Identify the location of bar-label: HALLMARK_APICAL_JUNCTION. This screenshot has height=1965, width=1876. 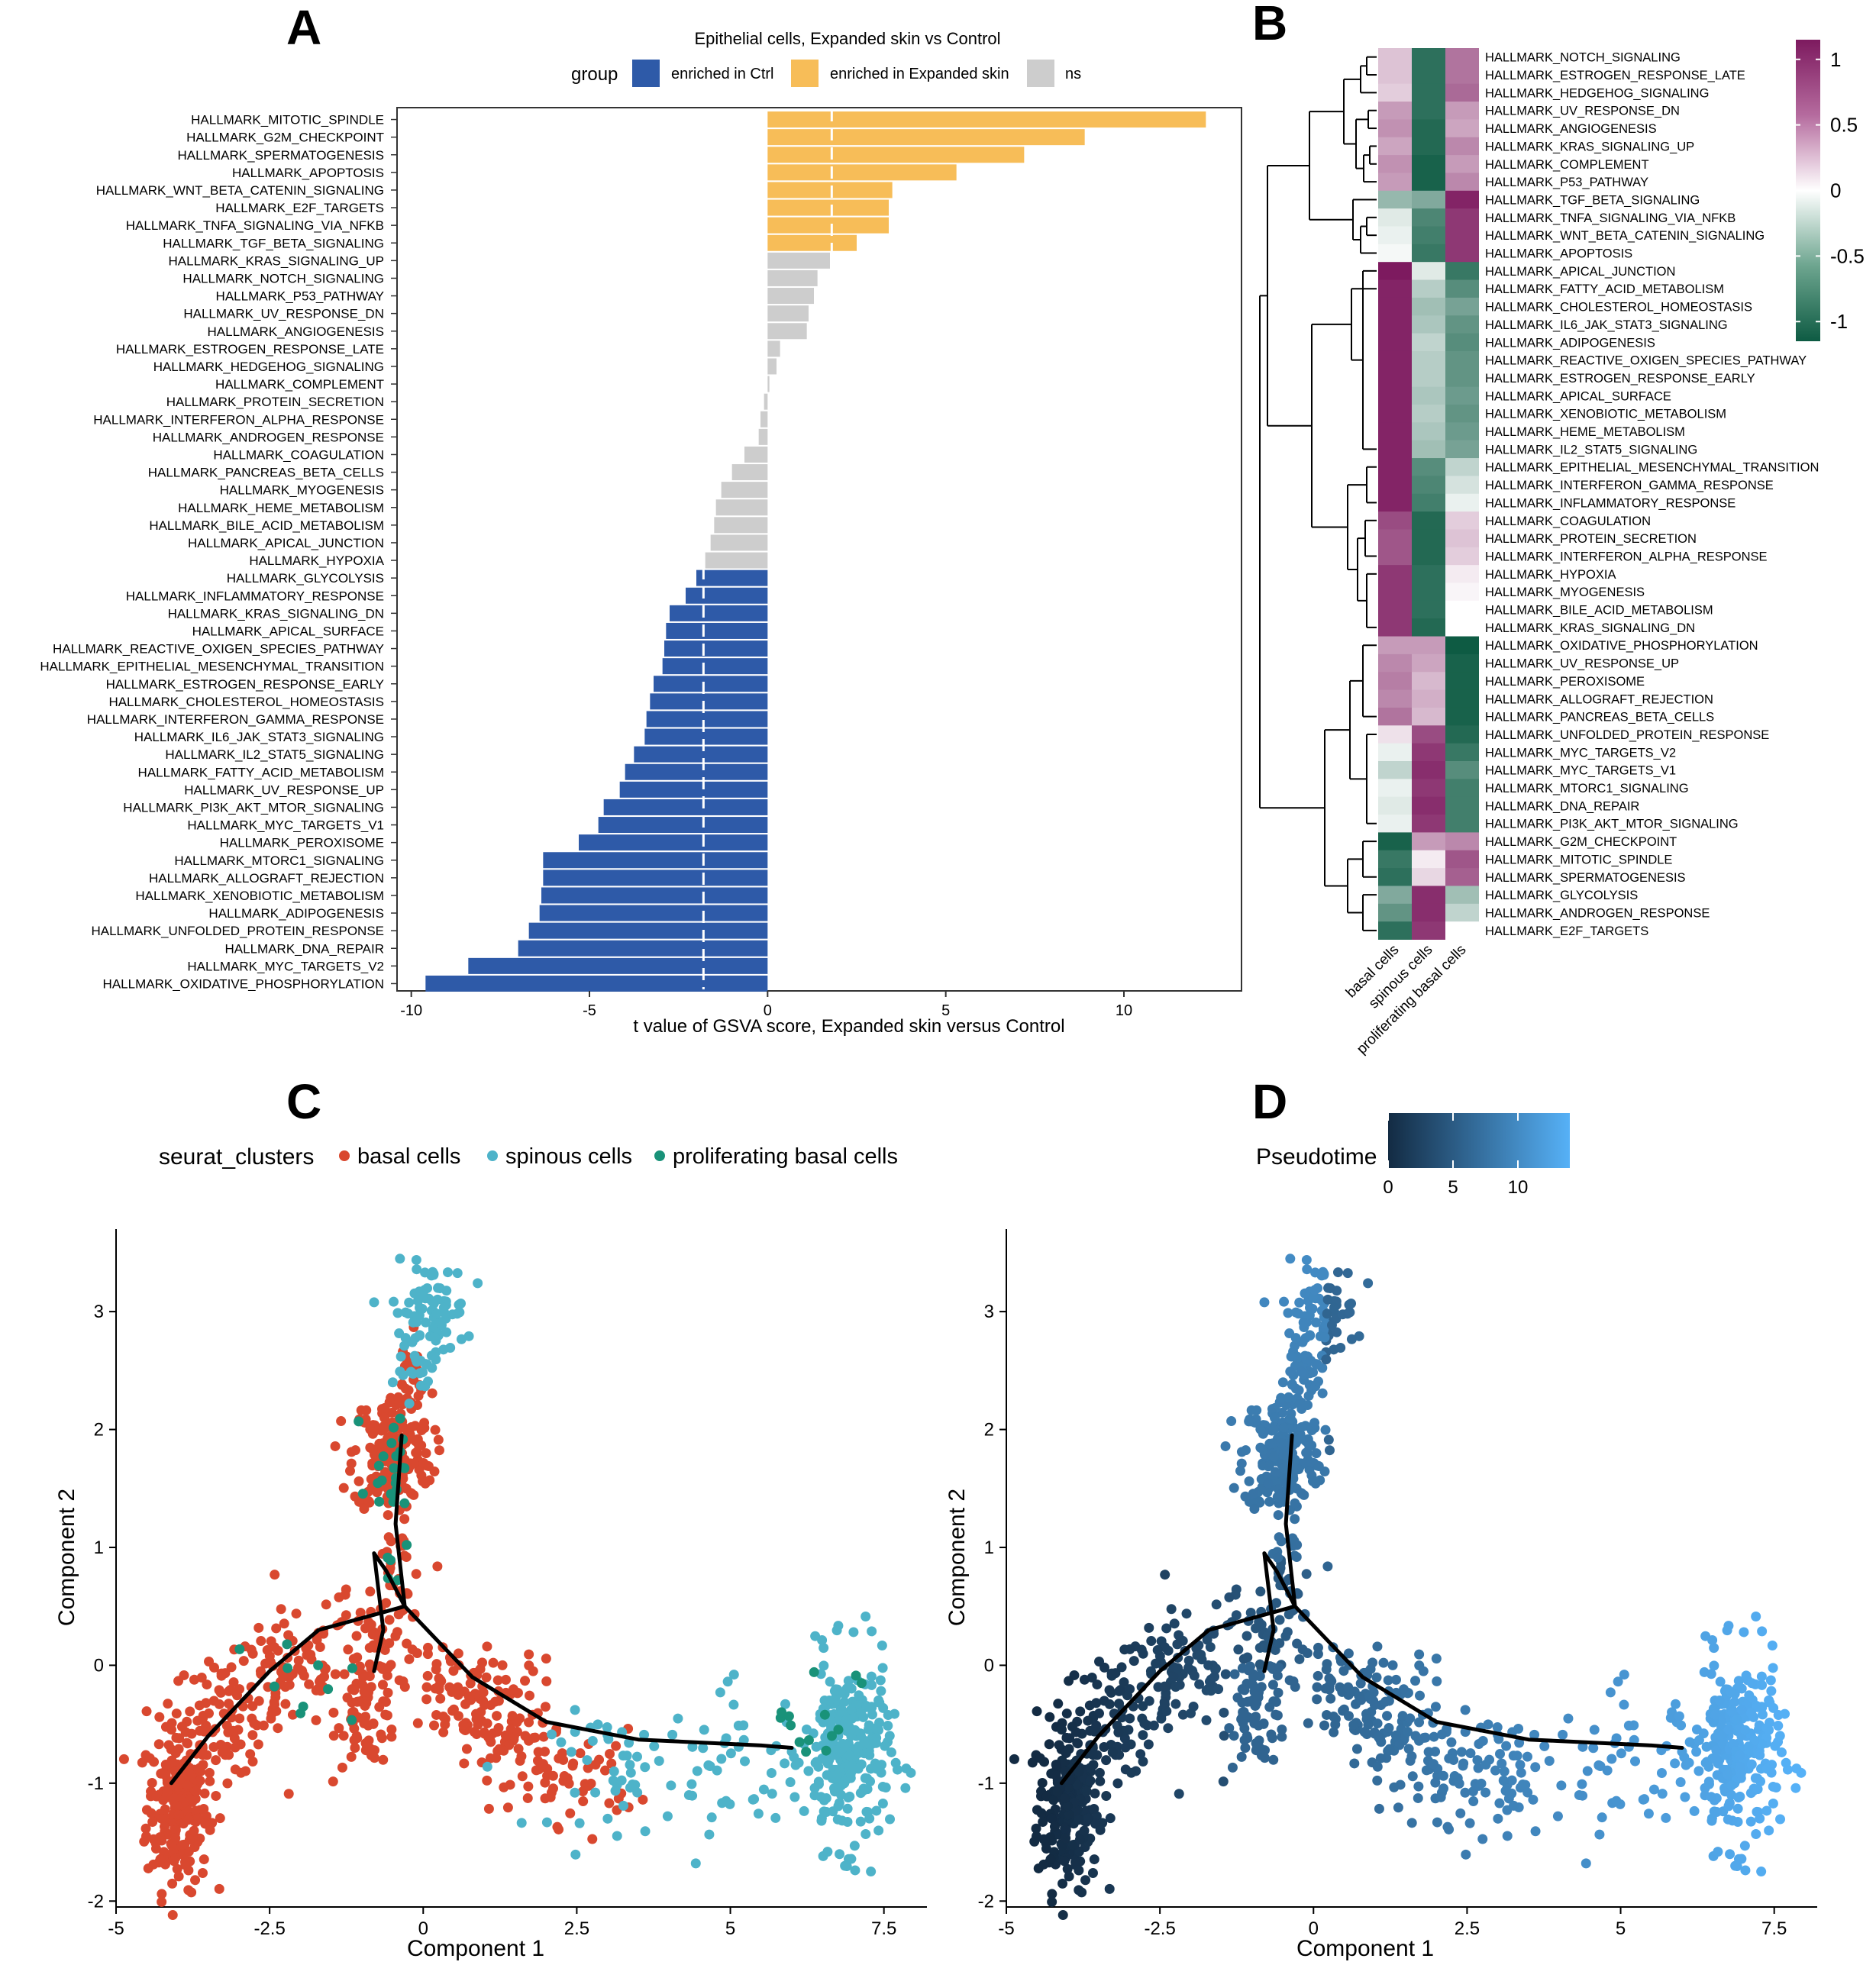
(286, 543).